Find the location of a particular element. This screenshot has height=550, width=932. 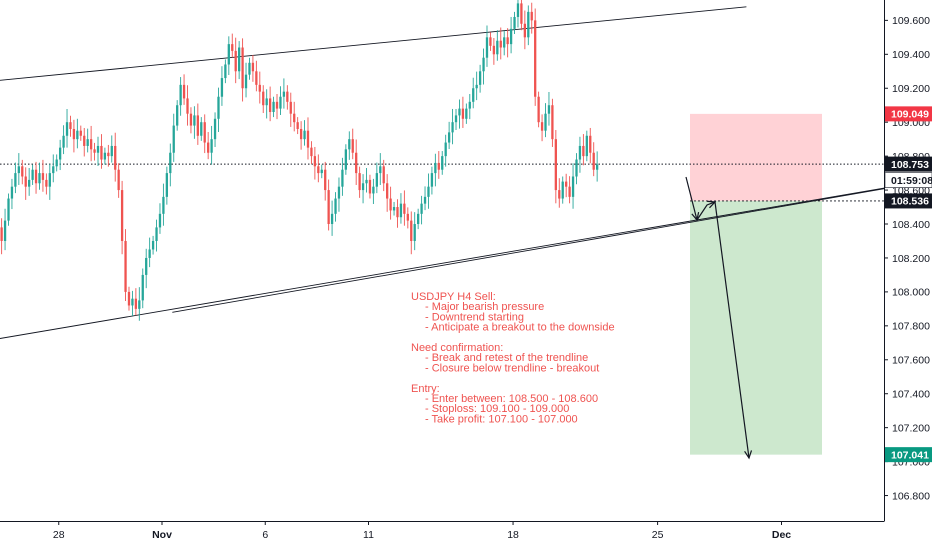

time-tick-label: 28 is located at coordinates (59, 535).